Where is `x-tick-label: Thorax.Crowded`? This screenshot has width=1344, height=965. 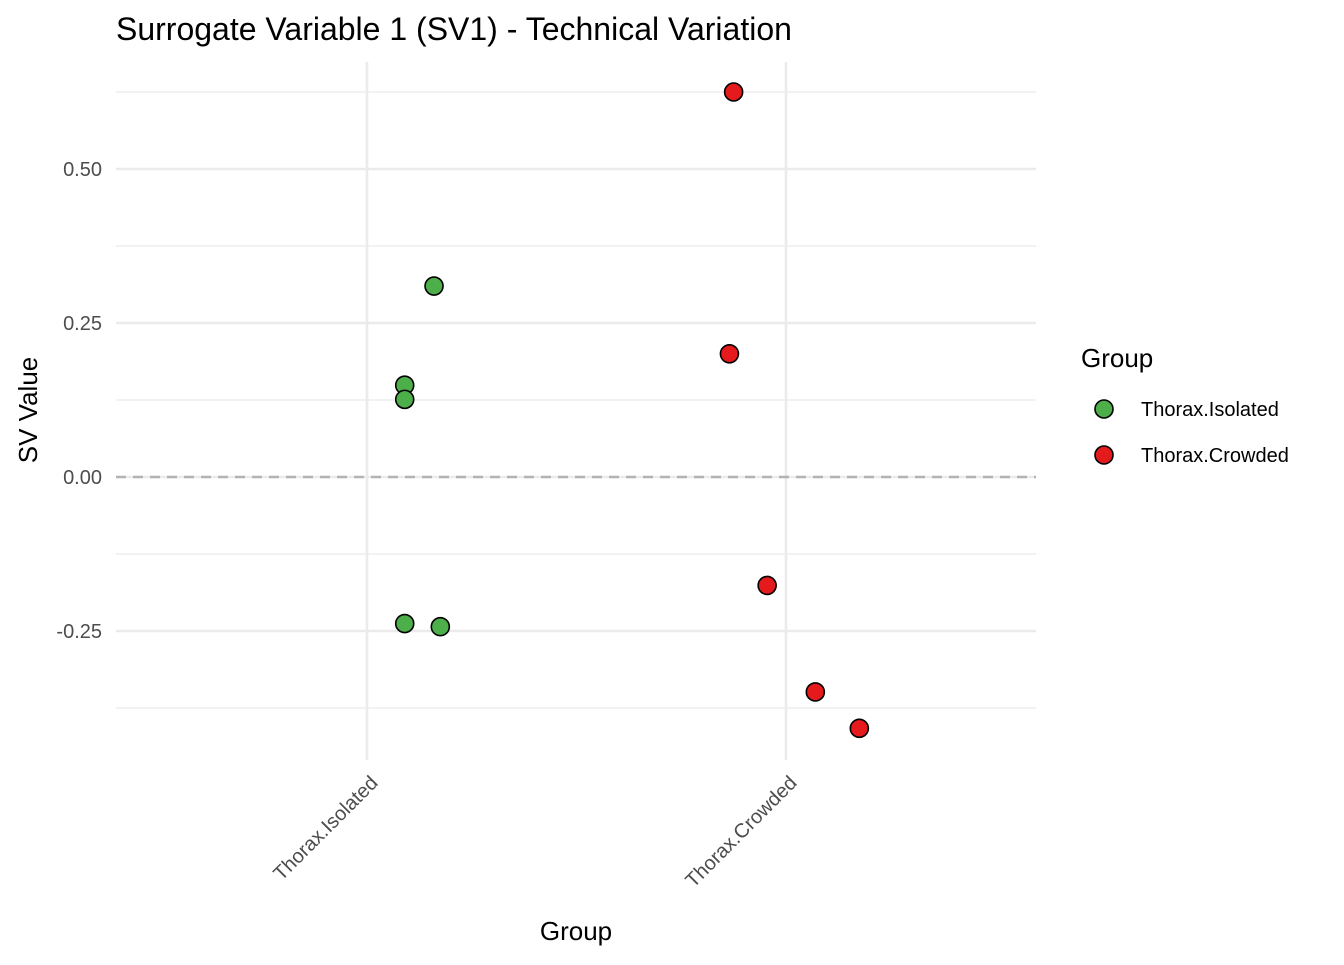 x-tick-label: Thorax.Crowded is located at coordinates (741, 832).